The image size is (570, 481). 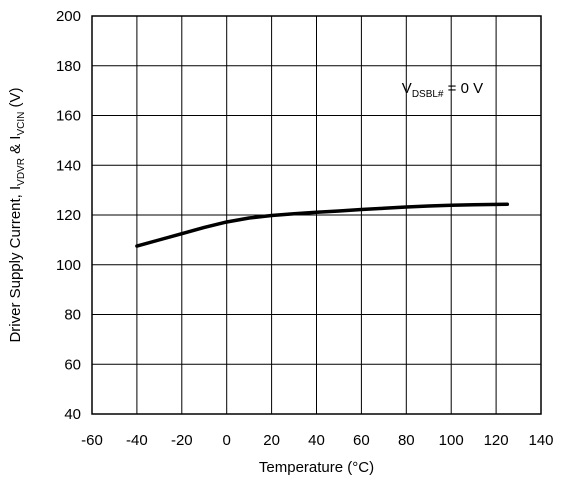 I want to click on y-tick-labels: 40 60 80 100 120 140 160 180 200, so click(x=68, y=215).